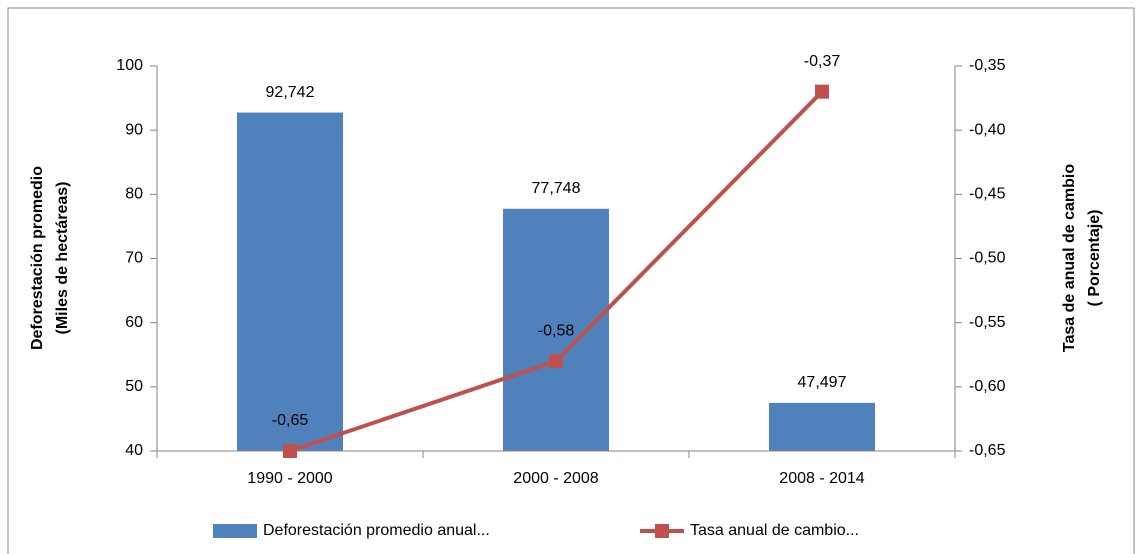 This screenshot has width=1140, height=554. What do you see at coordinates (556, 188) in the screenshot?
I see `bar-value-label: 77,748` at bounding box center [556, 188].